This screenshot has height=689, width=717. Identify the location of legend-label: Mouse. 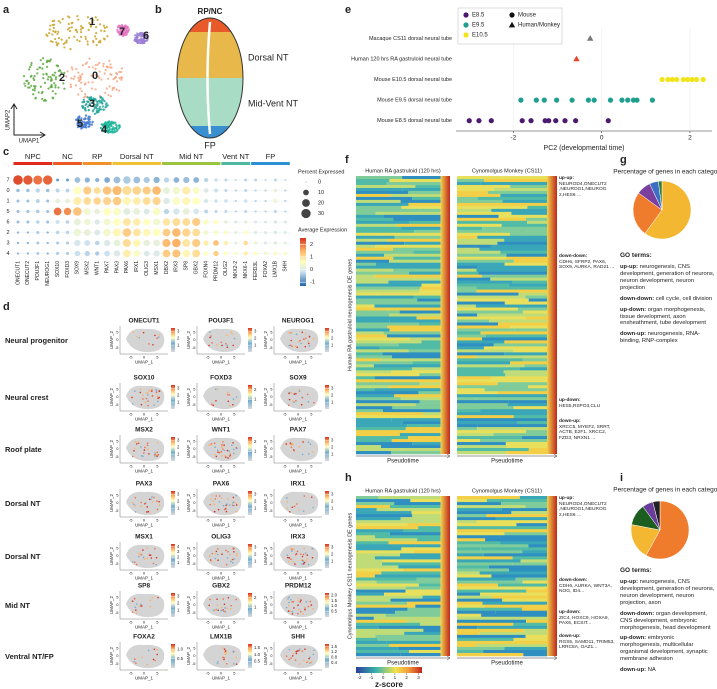
(527, 16).